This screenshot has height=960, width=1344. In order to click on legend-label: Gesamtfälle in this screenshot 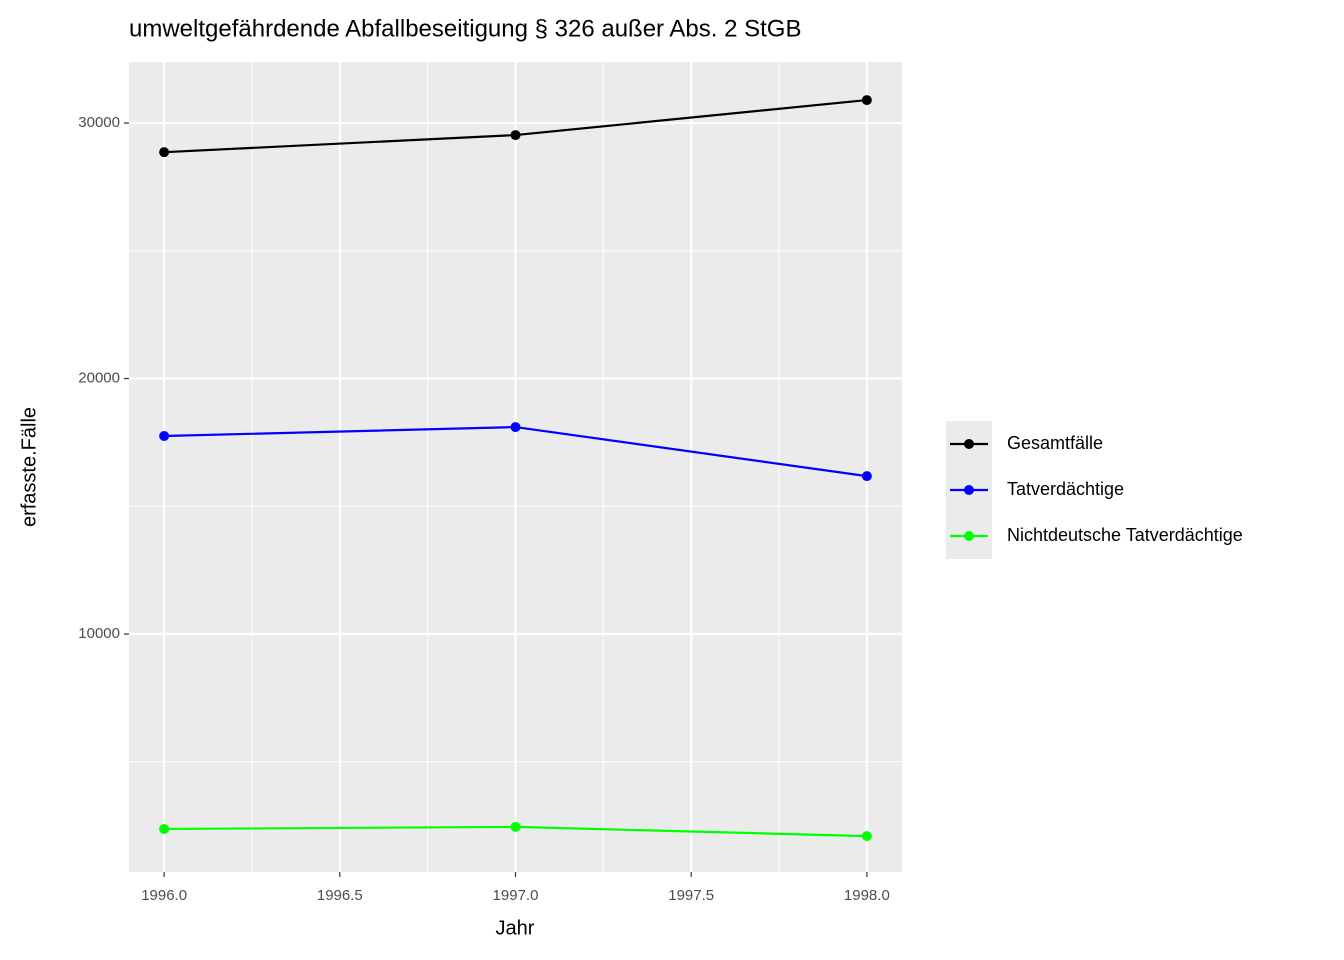, I will do `click(1055, 443)`.